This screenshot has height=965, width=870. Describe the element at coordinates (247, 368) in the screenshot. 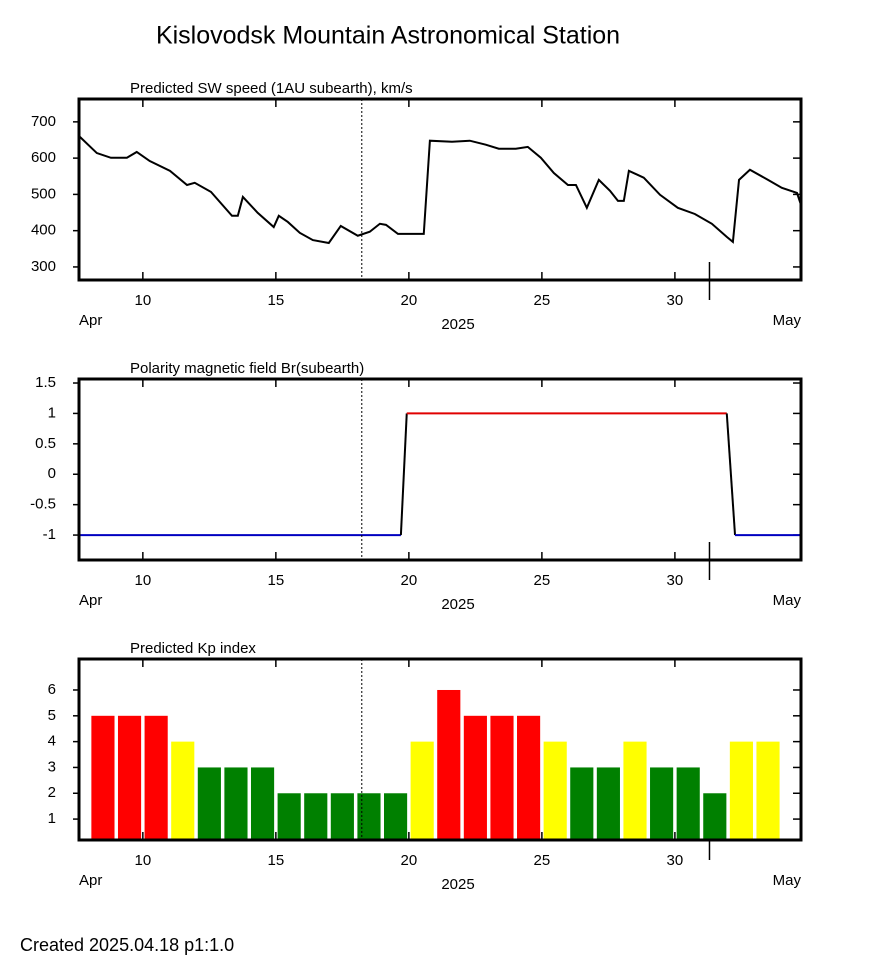

I see `panel-title: Polarity magnetic field Br(subearth)` at that location.